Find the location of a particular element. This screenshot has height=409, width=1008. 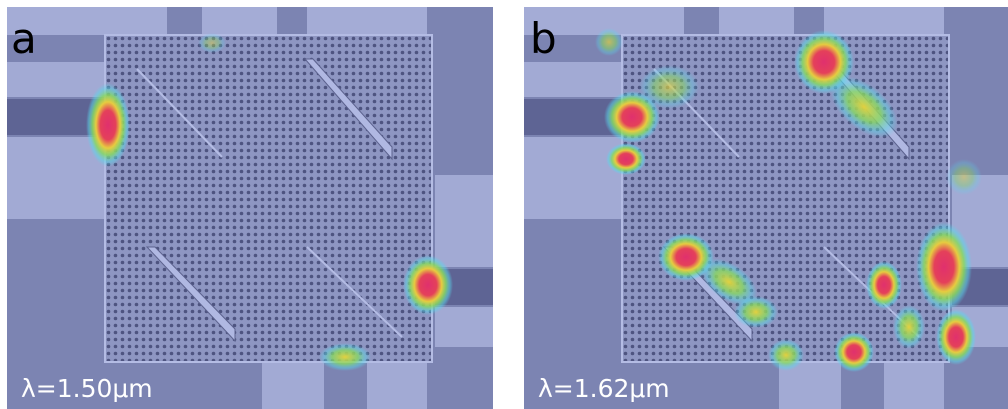

panel-label: b is located at coordinates (543, 38).